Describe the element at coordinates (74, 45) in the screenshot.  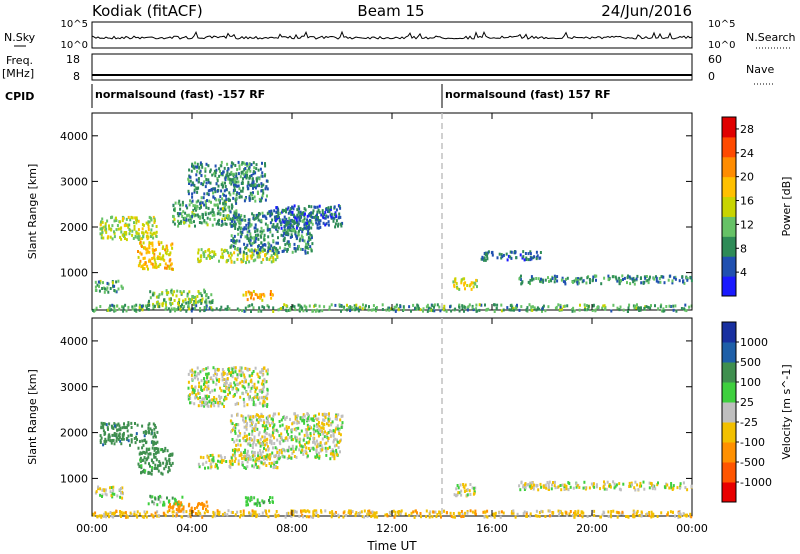
I see `nsky-tick-low: 10^0` at that location.